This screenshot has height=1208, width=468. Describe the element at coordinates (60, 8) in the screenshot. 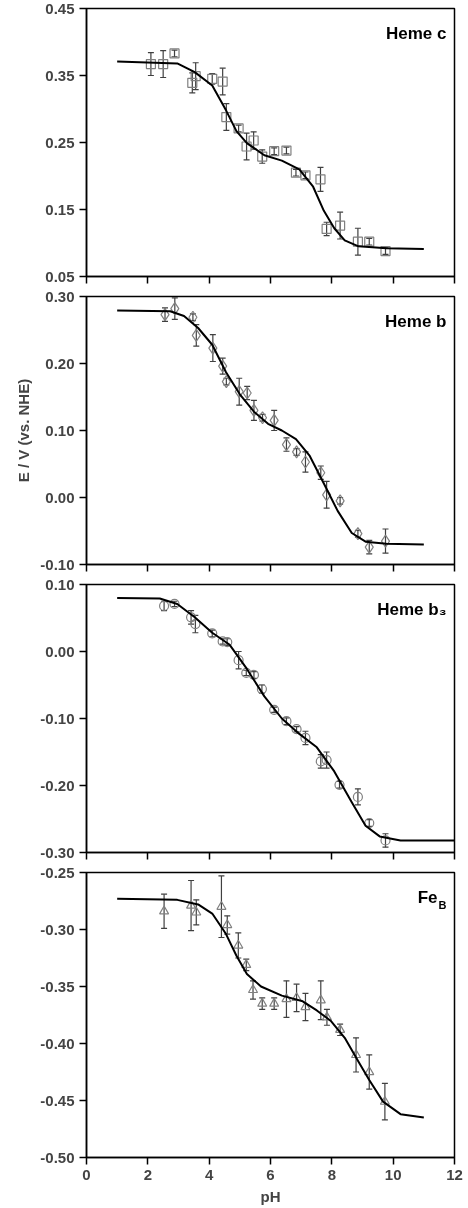

I see `y-tick-label: 0.45` at that location.